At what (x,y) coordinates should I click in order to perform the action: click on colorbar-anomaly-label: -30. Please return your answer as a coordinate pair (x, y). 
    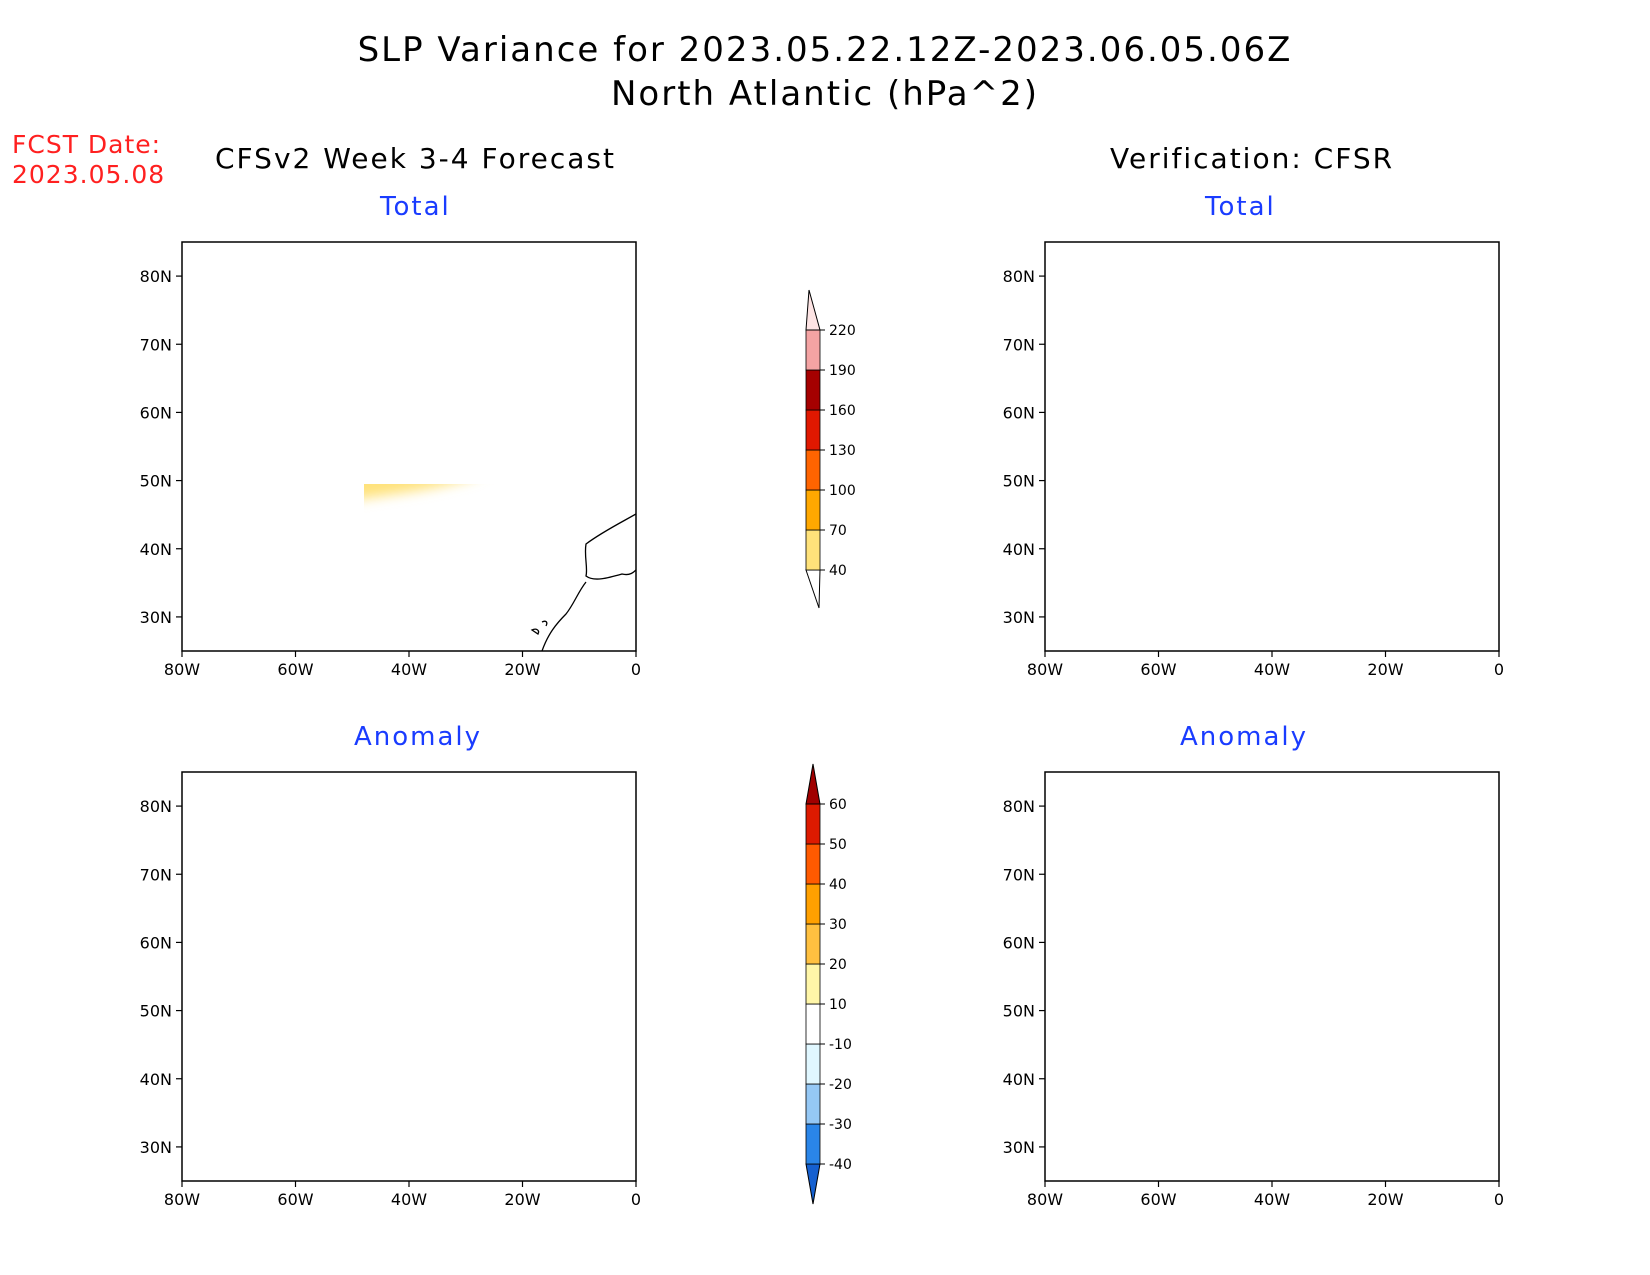
    Looking at the image, I should click on (840, 1125).